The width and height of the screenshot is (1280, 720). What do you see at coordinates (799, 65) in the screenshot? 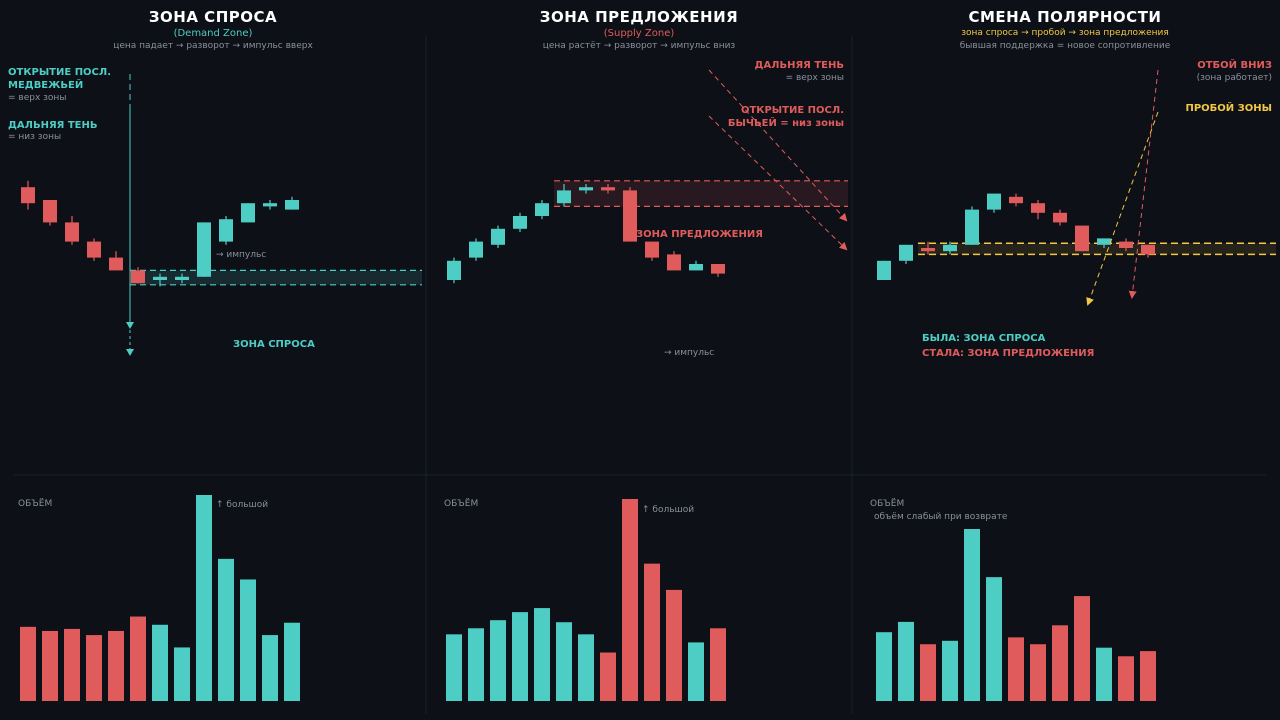
I see `p2-wick-label: ДАЛЬНЯЯ ТЕНЬ` at bounding box center [799, 65].